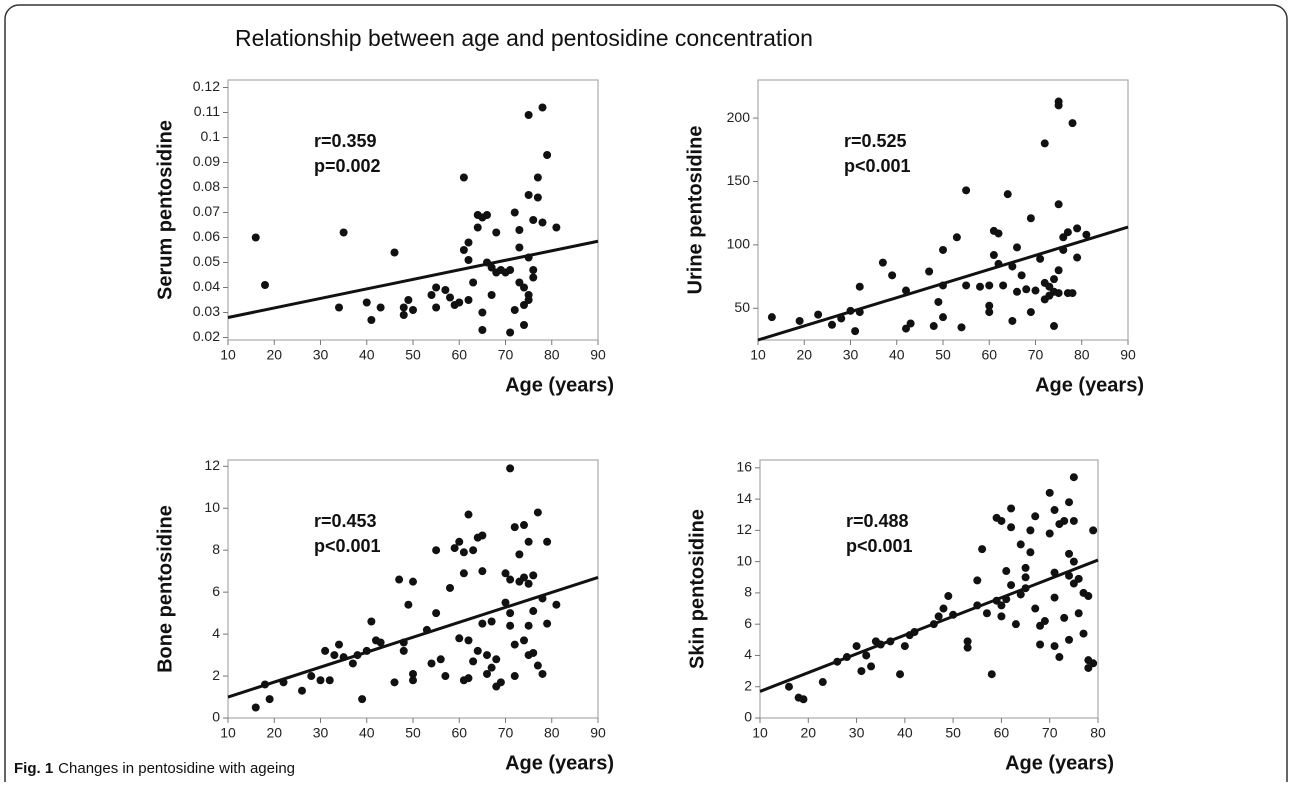  Describe the element at coordinates (228, 355) in the screenshot. I see `x-tick-label: 10` at that location.